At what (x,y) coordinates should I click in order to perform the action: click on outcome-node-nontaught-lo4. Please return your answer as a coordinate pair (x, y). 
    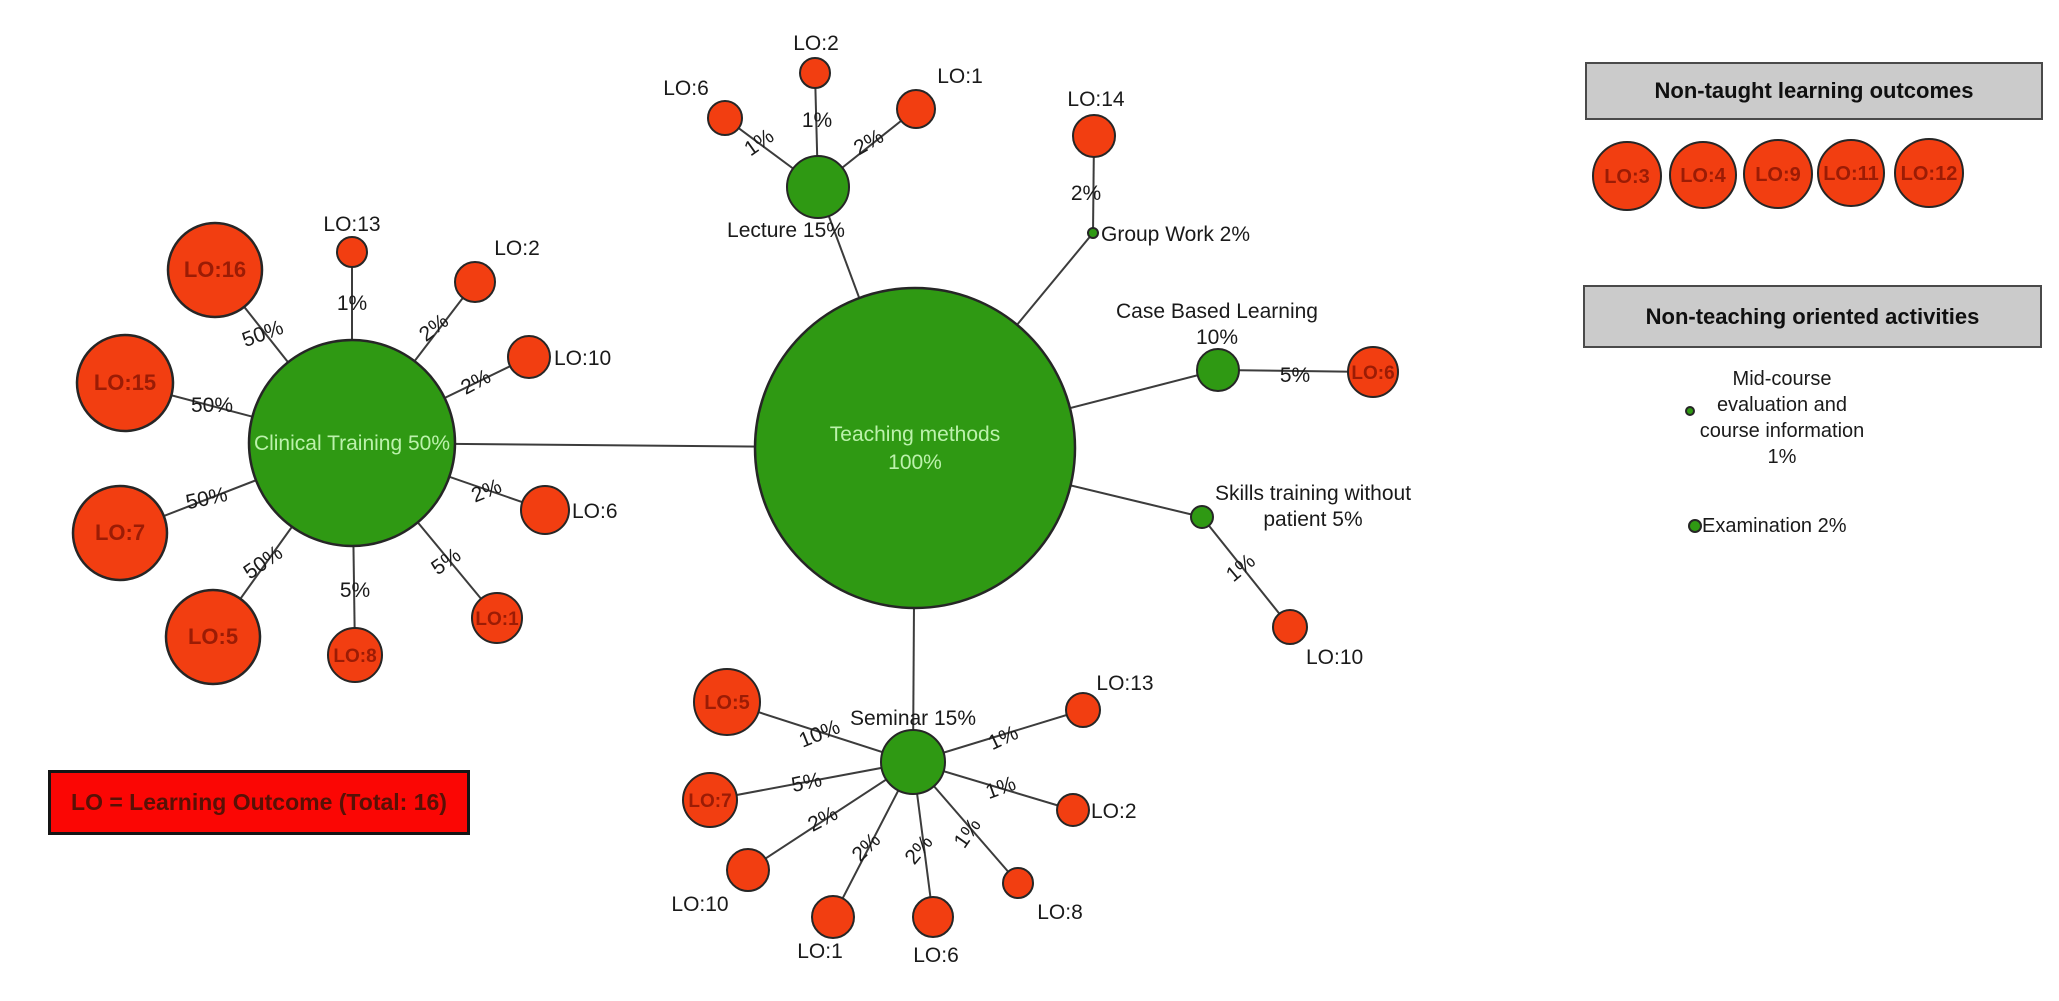
    Looking at the image, I should click on (1703, 175).